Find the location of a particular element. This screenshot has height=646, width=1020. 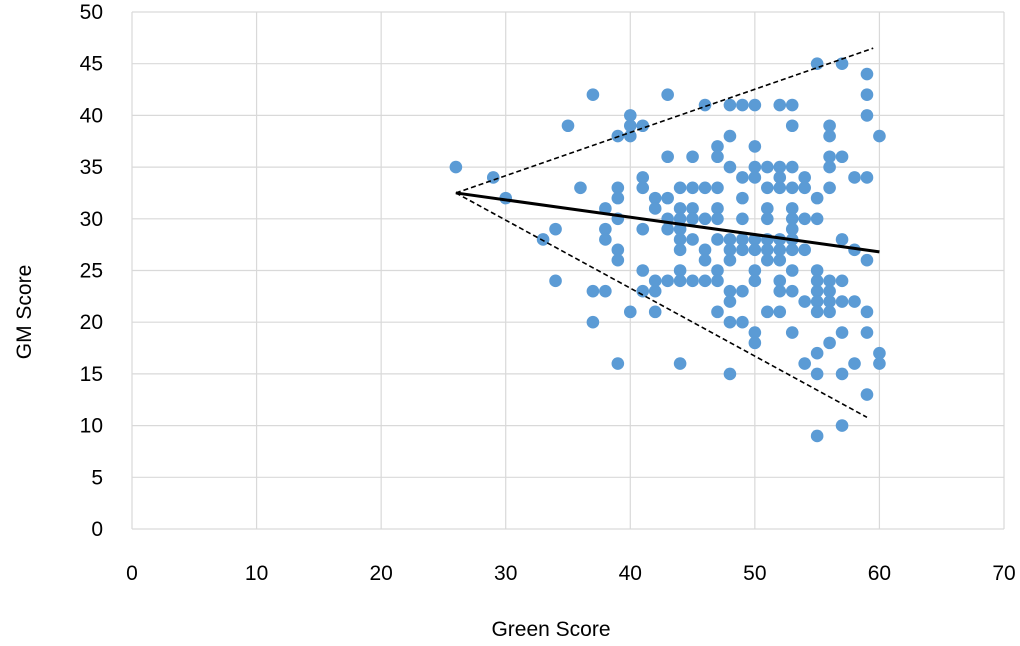

y-tick-label: 0 is located at coordinates (97, 529).